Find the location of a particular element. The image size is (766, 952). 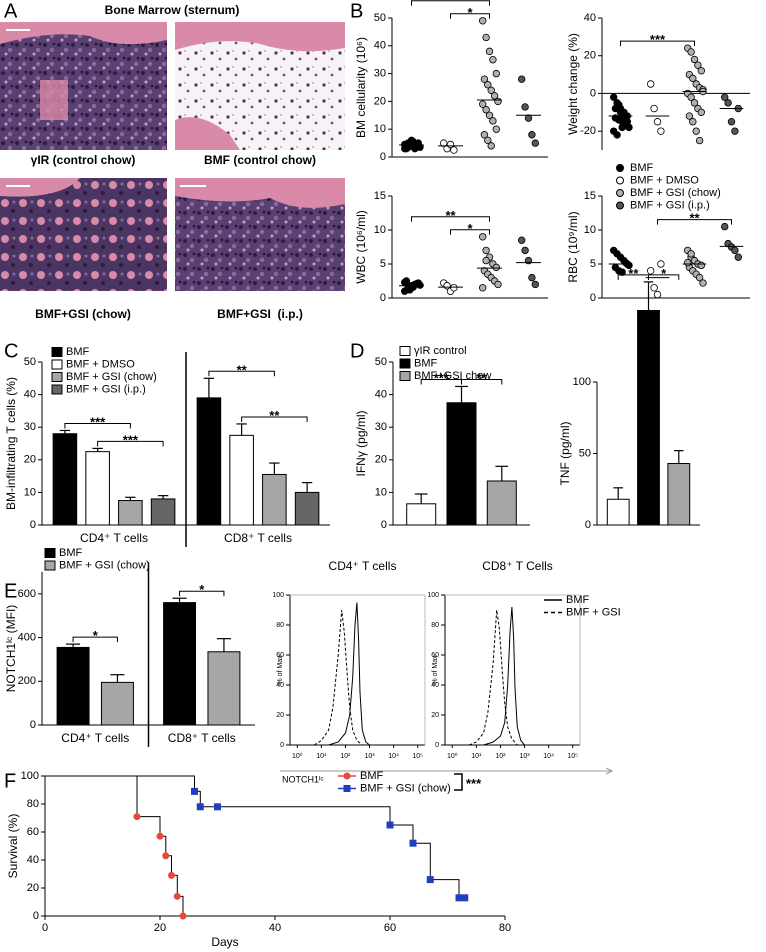

y-tick-label: 80 is located at coordinates (33, 804).